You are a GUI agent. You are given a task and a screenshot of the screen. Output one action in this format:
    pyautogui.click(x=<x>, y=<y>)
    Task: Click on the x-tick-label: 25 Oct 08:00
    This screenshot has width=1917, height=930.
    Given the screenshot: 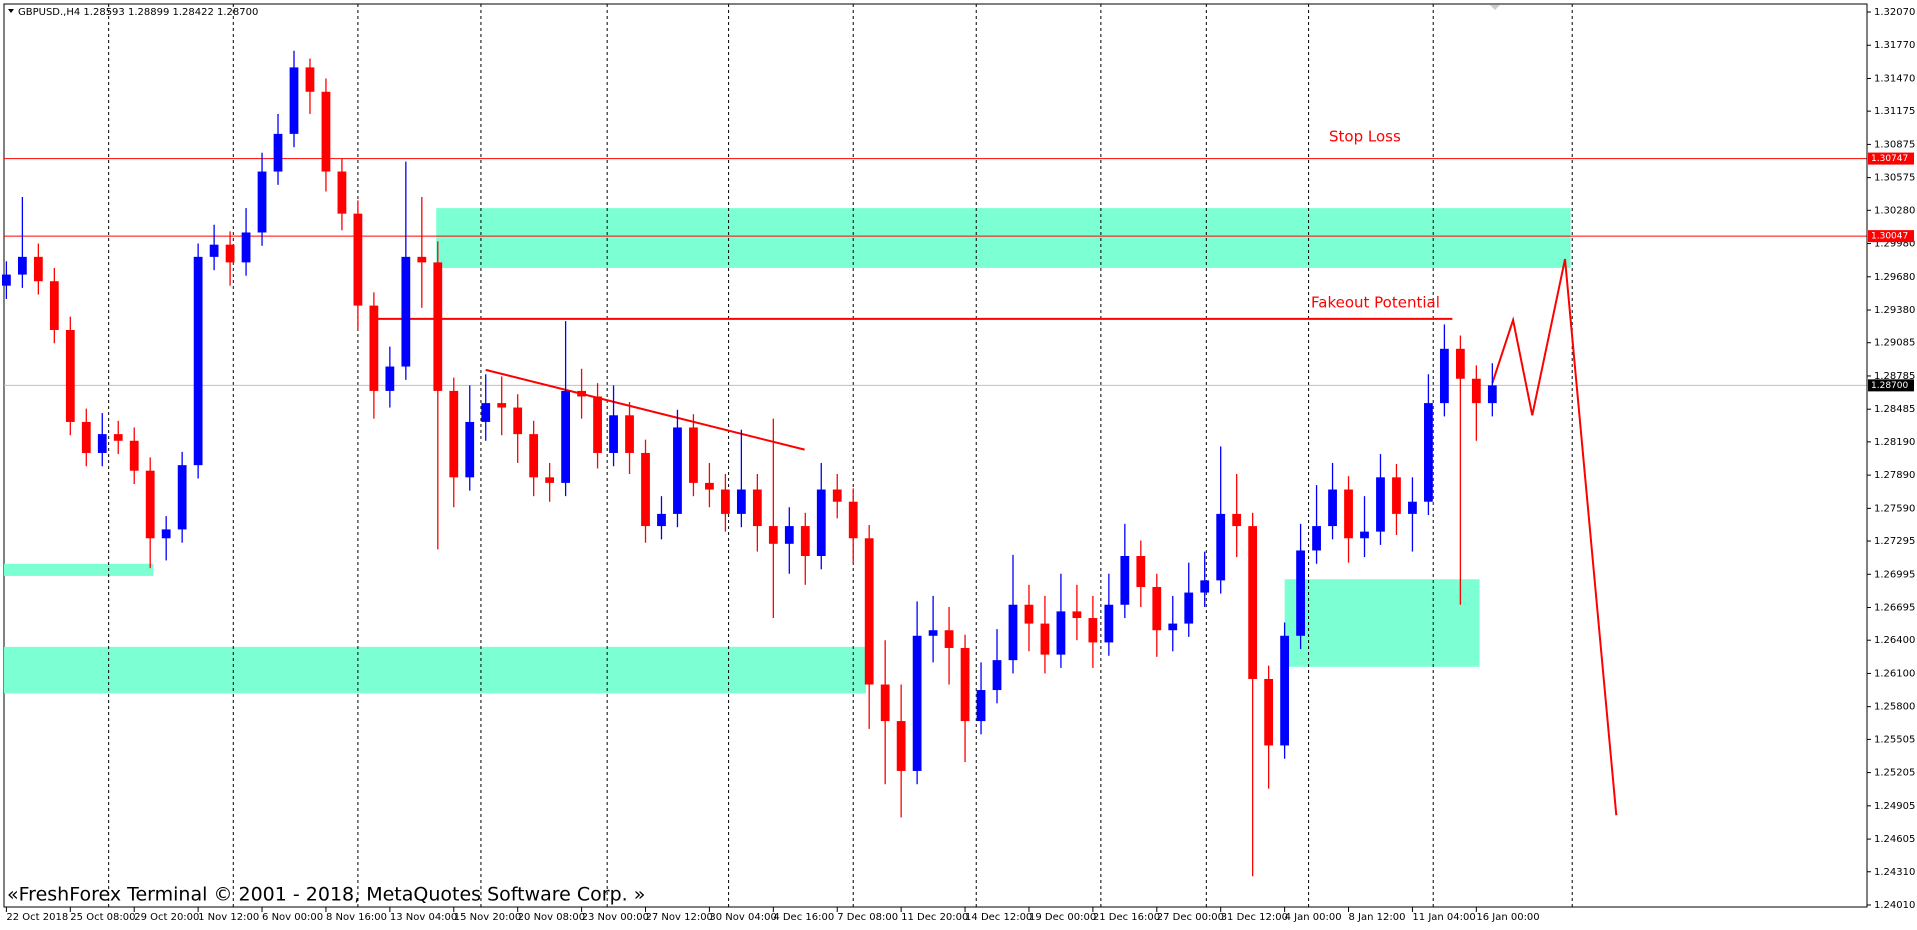 What is the action you would take?
    pyautogui.click(x=102, y=917)
    